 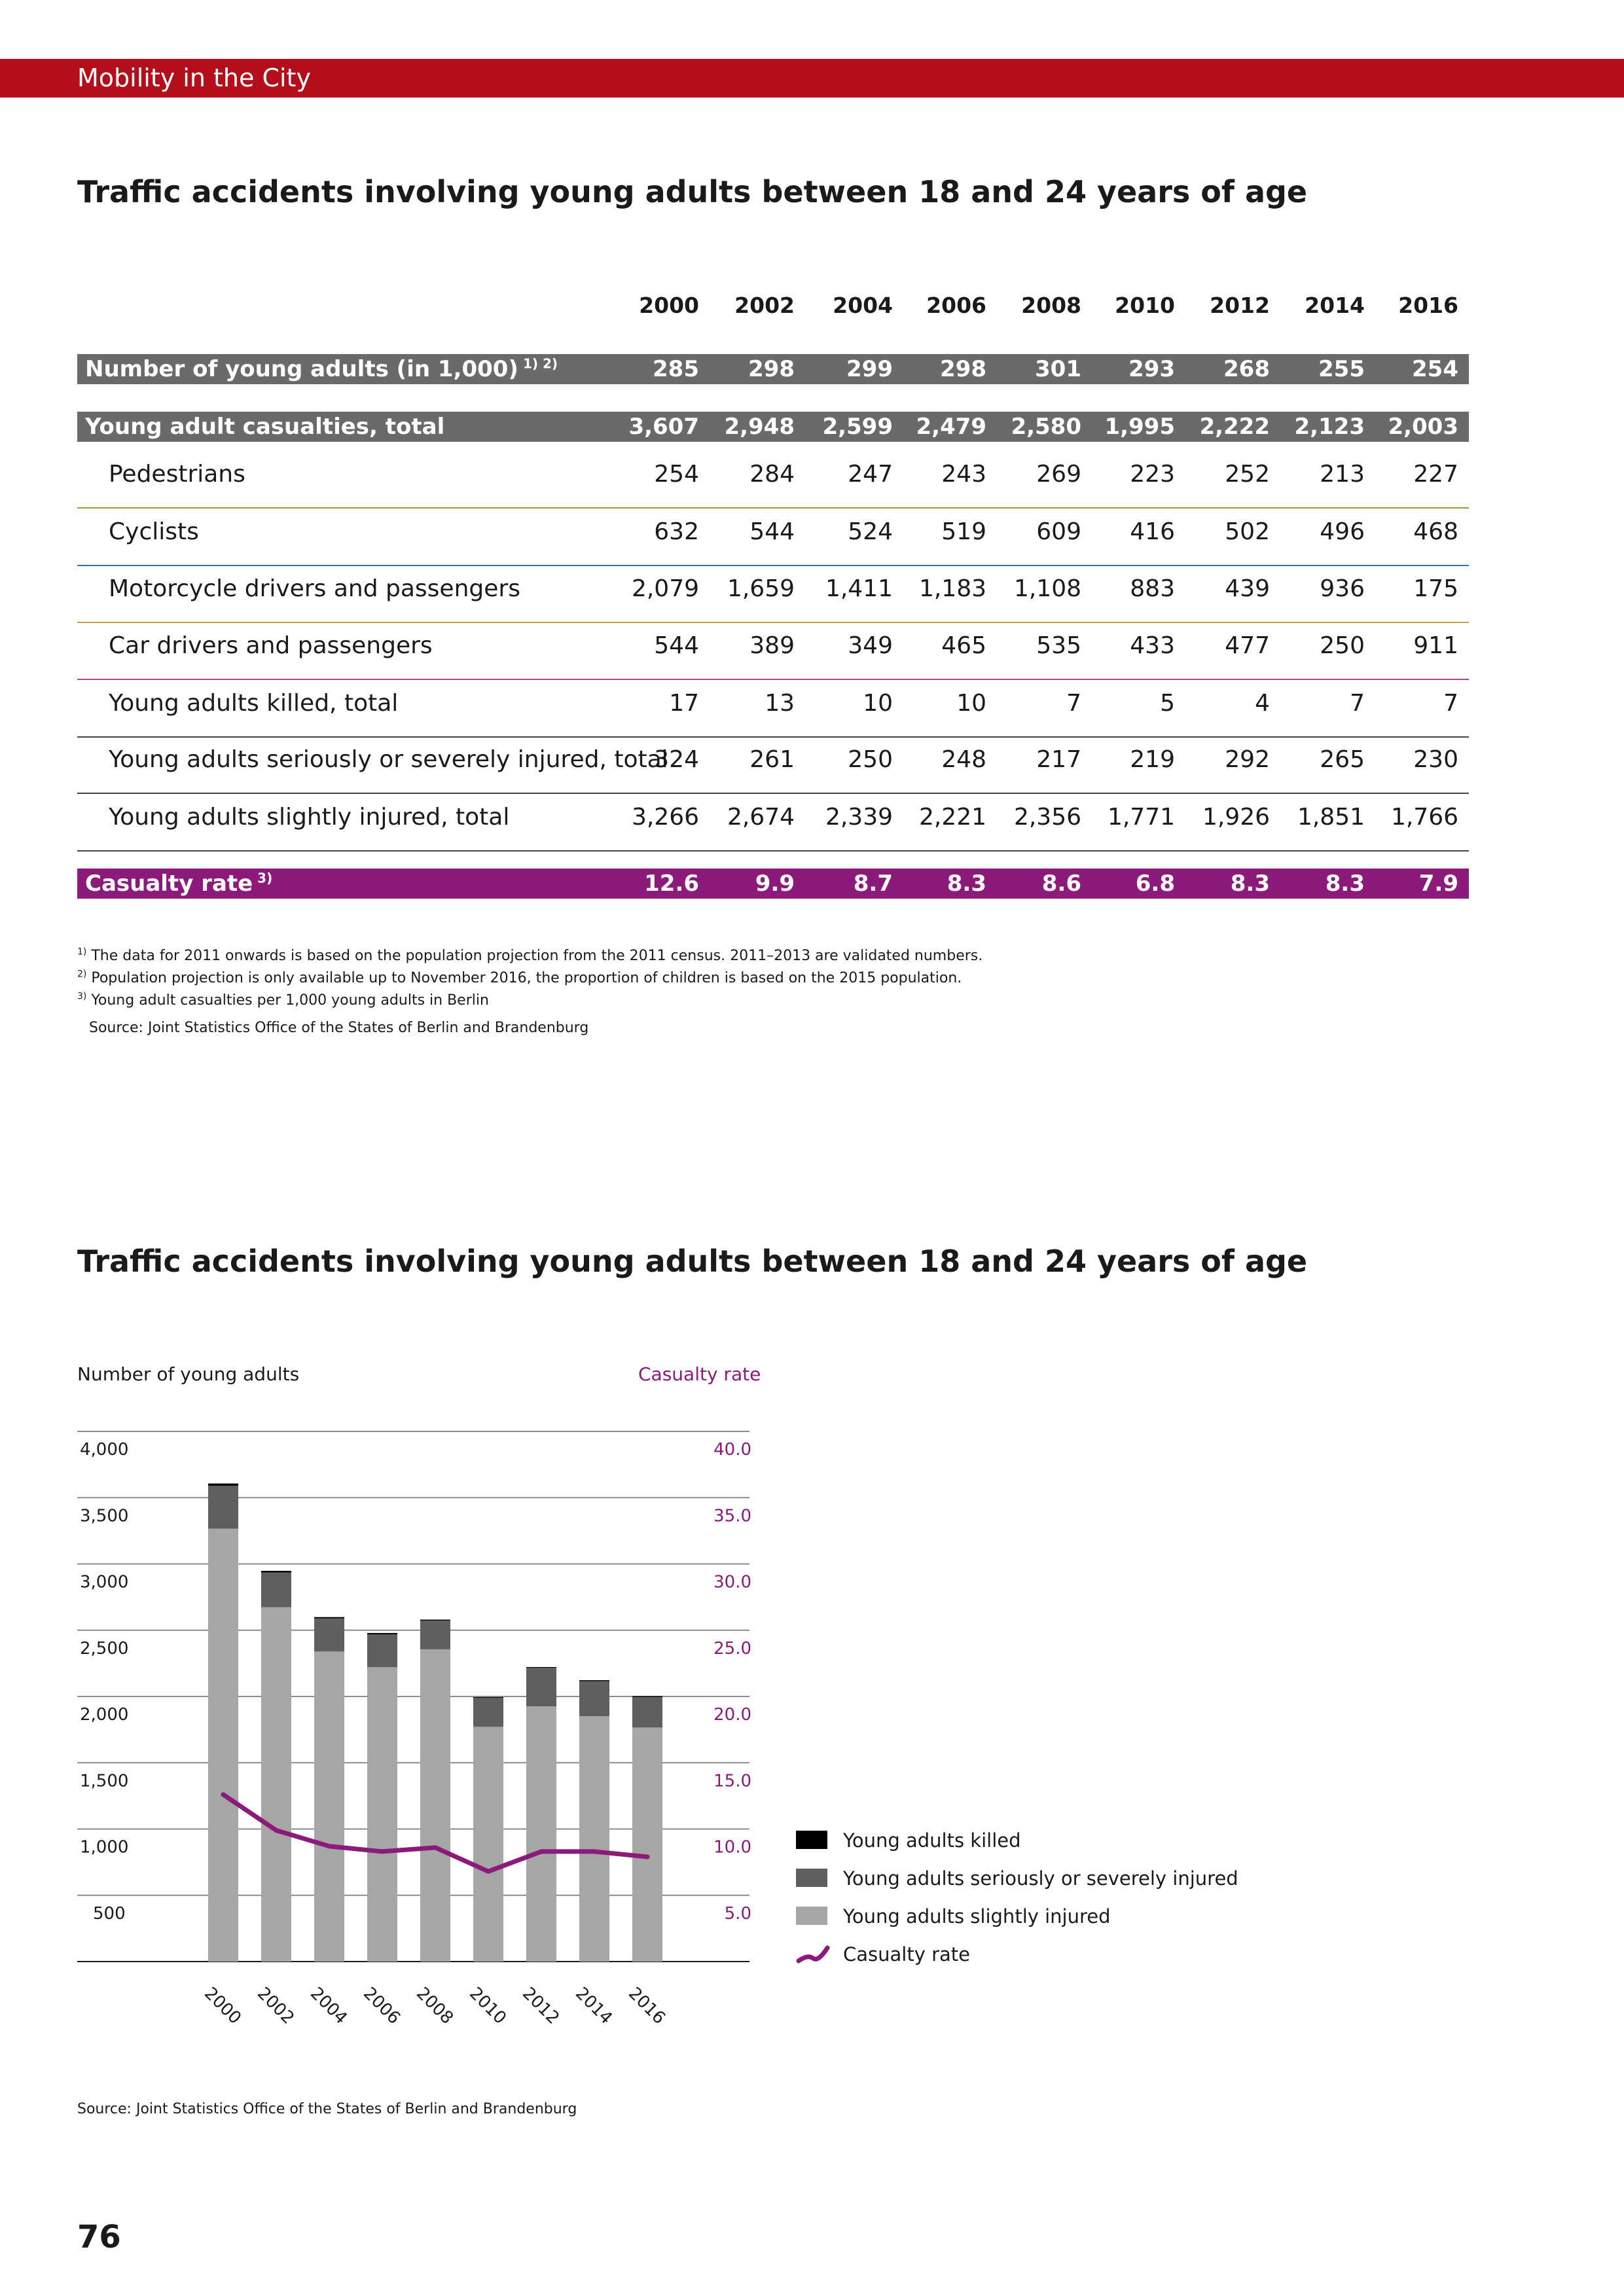 What do you see at coordinates (1152, 531) in the screenshot?
I see `table-cell: 416` at bounding box center [1152, 531].